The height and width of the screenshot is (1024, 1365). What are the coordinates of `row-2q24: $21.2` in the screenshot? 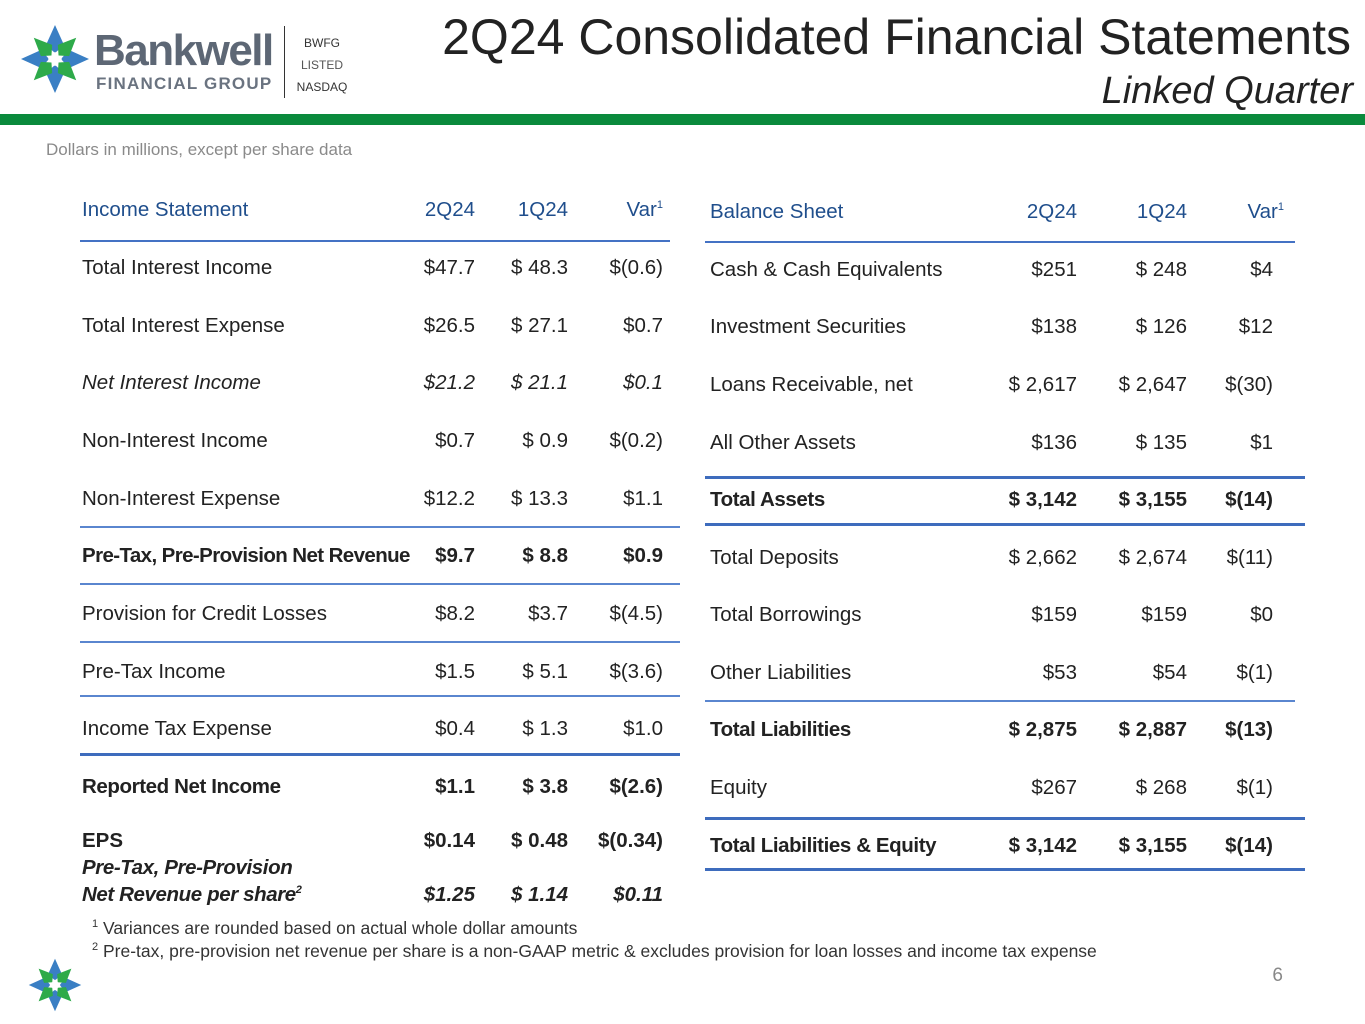 It's located at (449, 382).